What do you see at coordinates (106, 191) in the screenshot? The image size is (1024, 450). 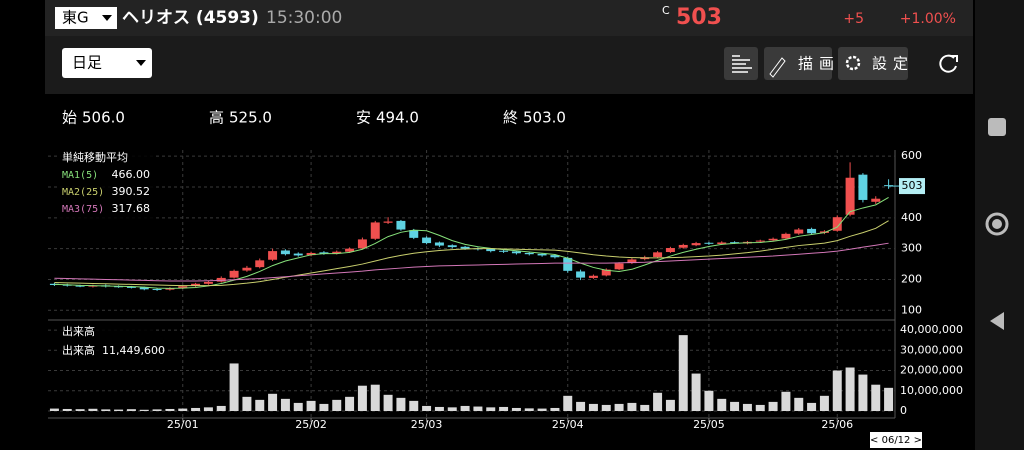 I see `legend: MA1(5) 466.00 MA2(25) 390.52 MA3(75) 317.68` at bounding box center [106, 191].